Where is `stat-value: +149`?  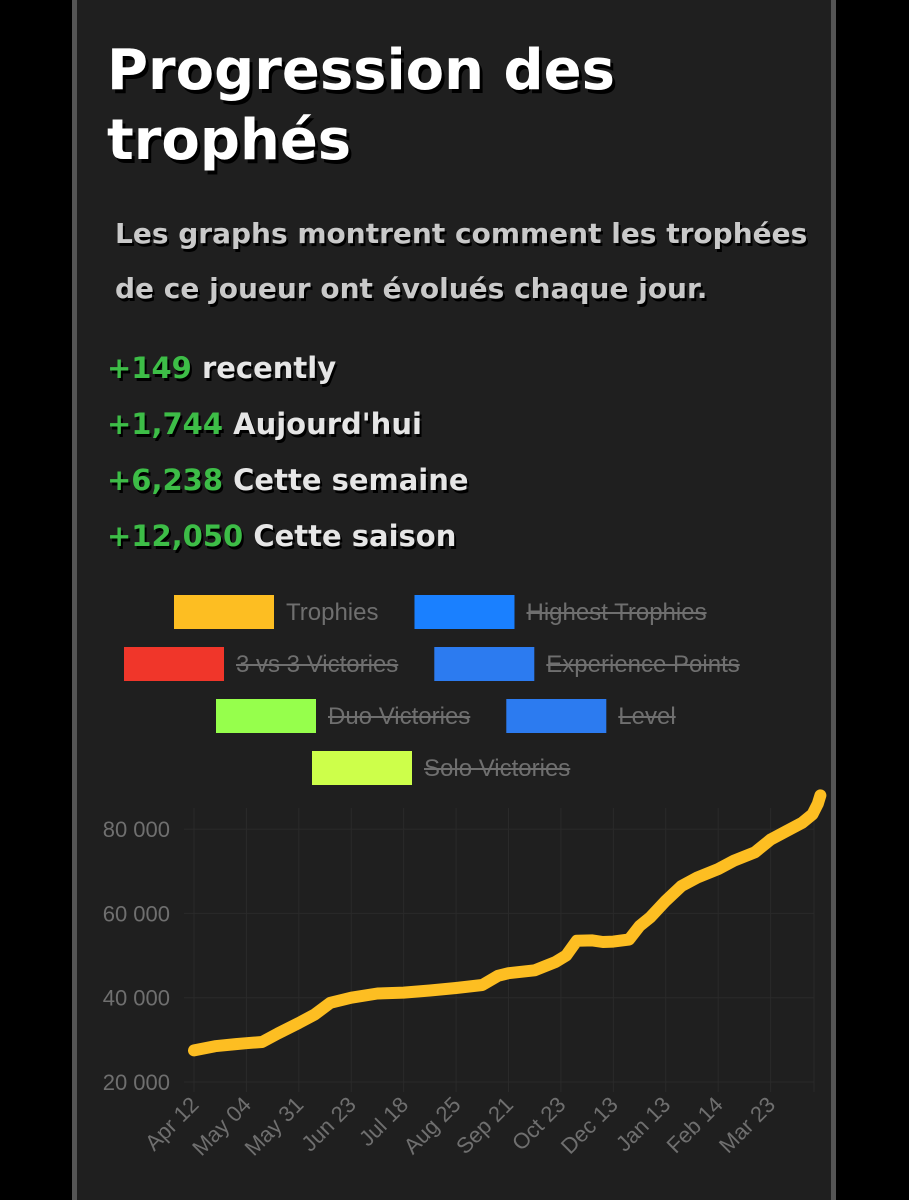 stat-value: +149 is located at coordinates (149, 368).